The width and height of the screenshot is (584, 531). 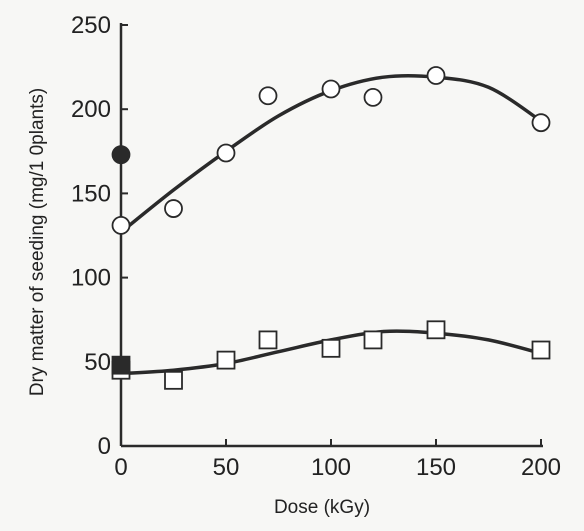 I want to click on x-tick-label: 50, so click(x=226, y=467).